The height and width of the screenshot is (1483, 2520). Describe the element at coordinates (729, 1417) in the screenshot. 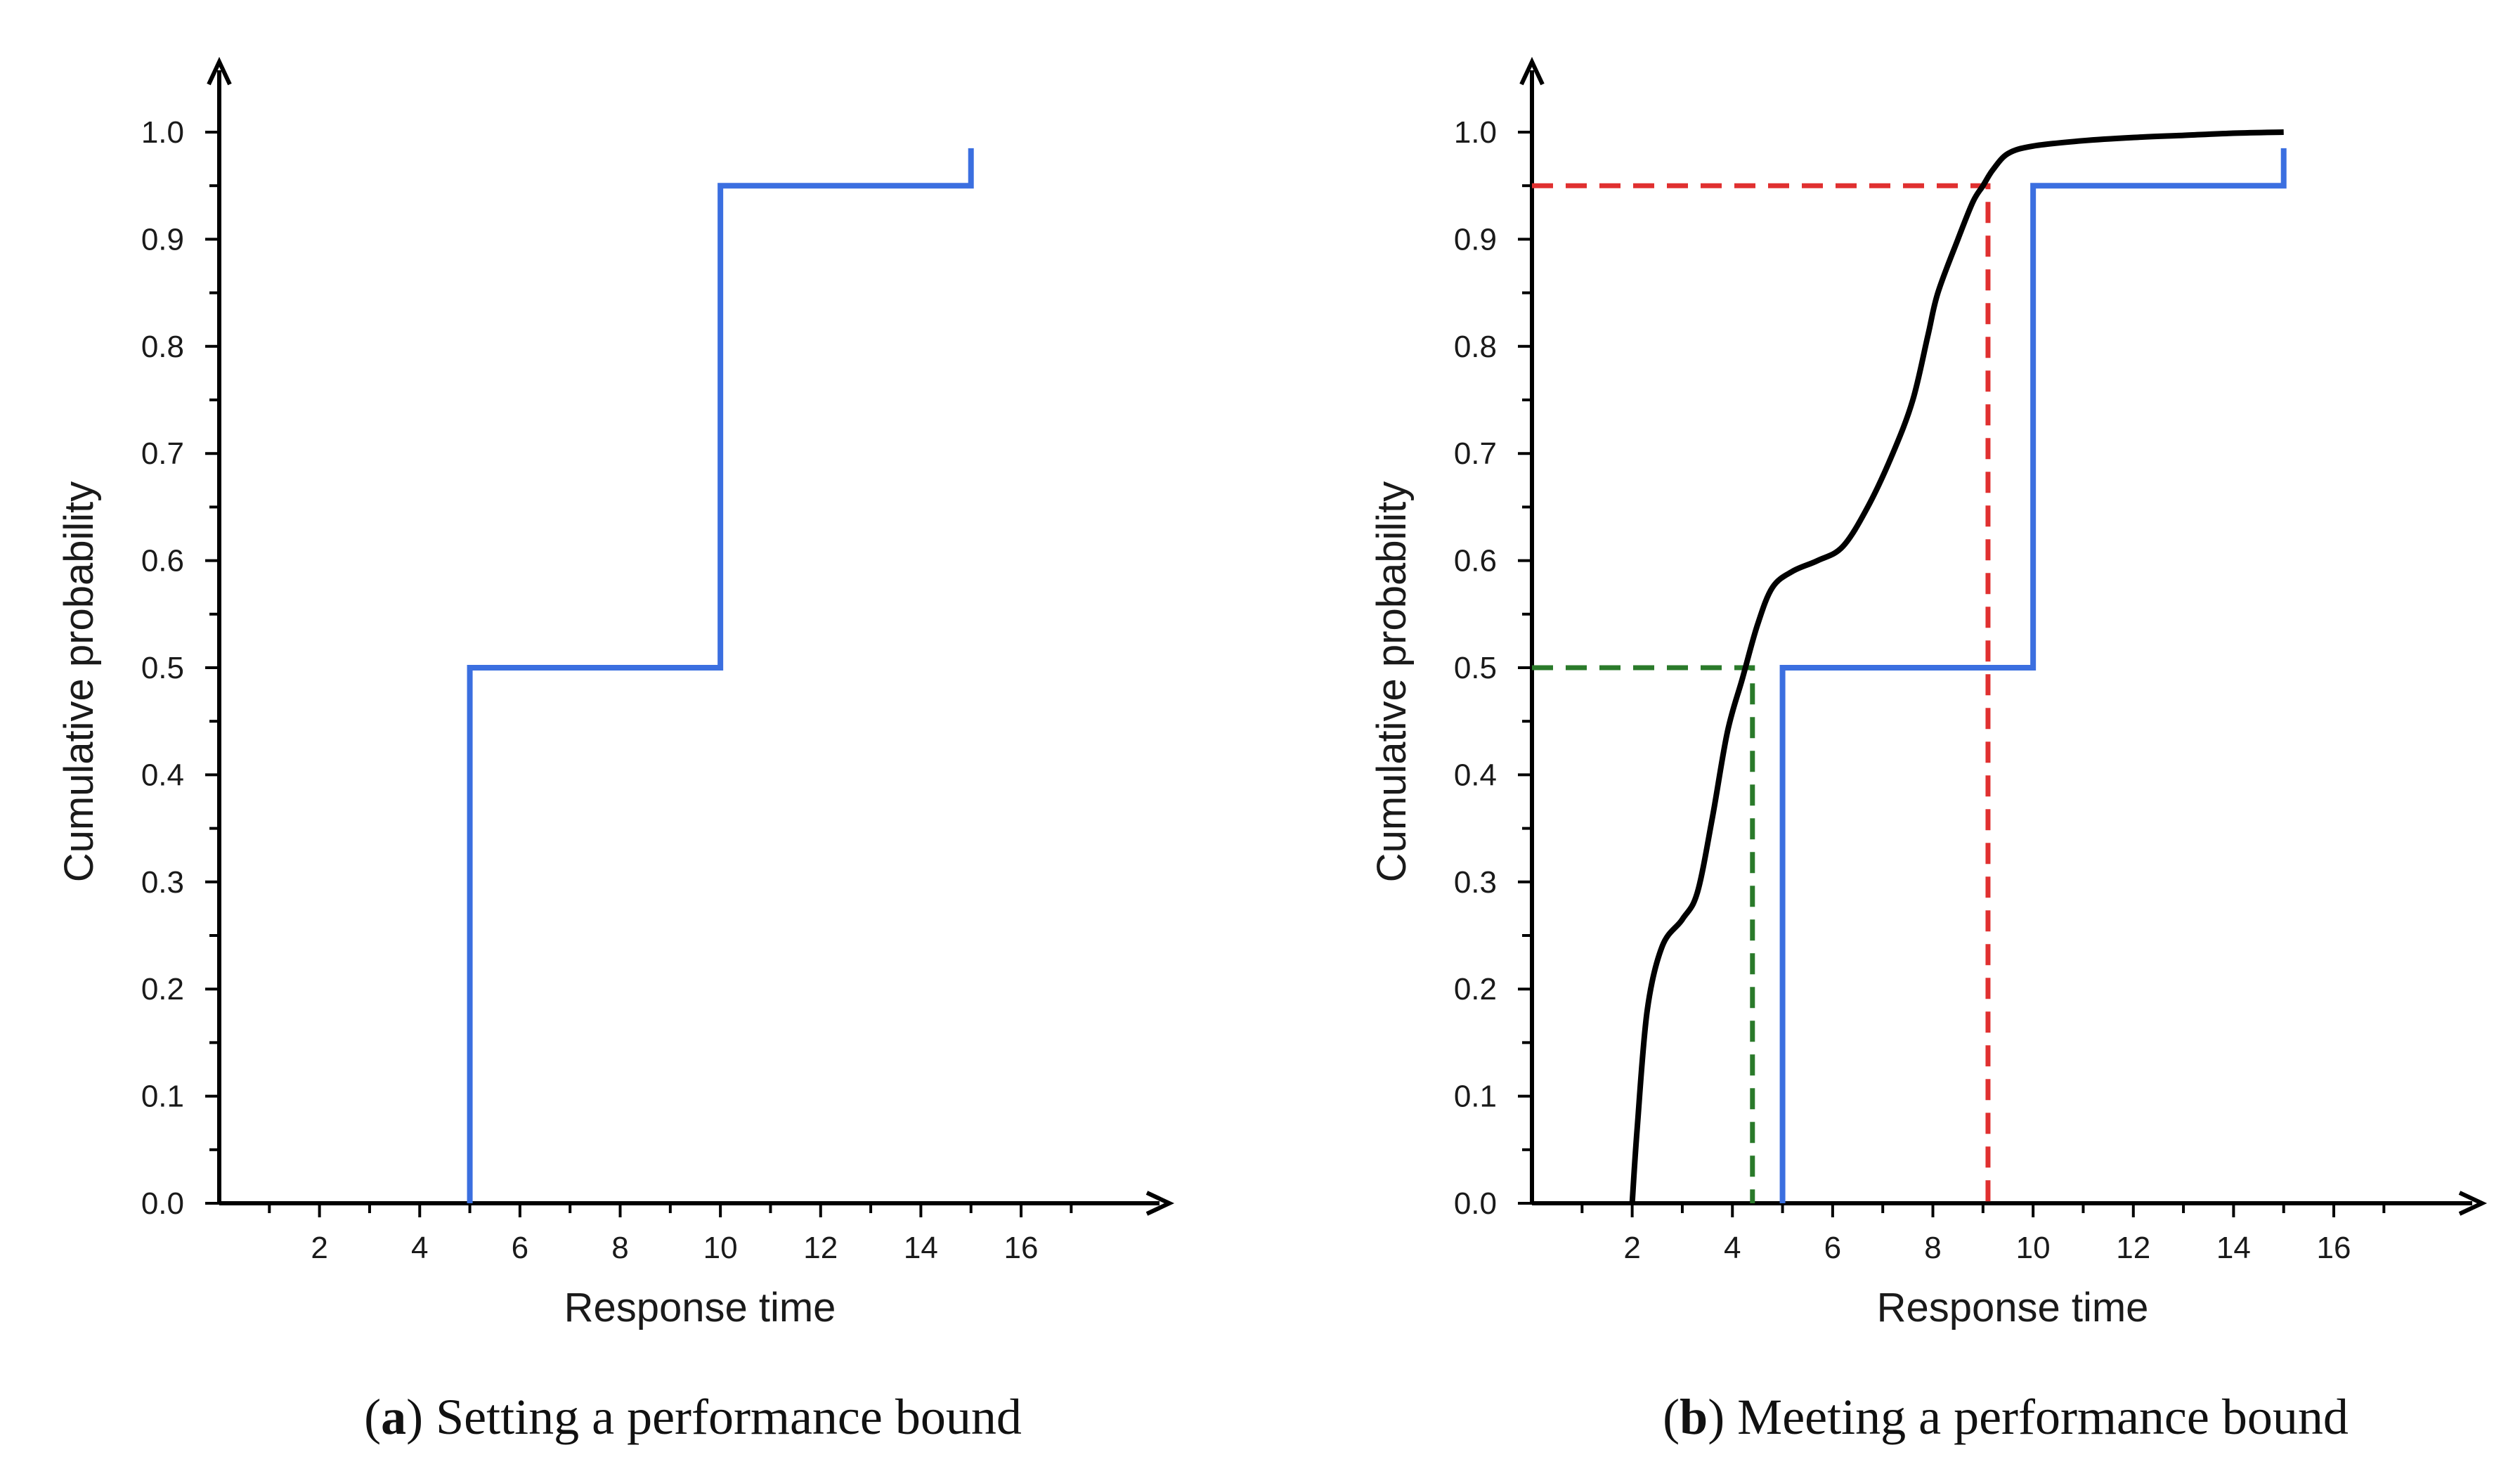

I see `caption-text: Setting a performance bound` at that location.